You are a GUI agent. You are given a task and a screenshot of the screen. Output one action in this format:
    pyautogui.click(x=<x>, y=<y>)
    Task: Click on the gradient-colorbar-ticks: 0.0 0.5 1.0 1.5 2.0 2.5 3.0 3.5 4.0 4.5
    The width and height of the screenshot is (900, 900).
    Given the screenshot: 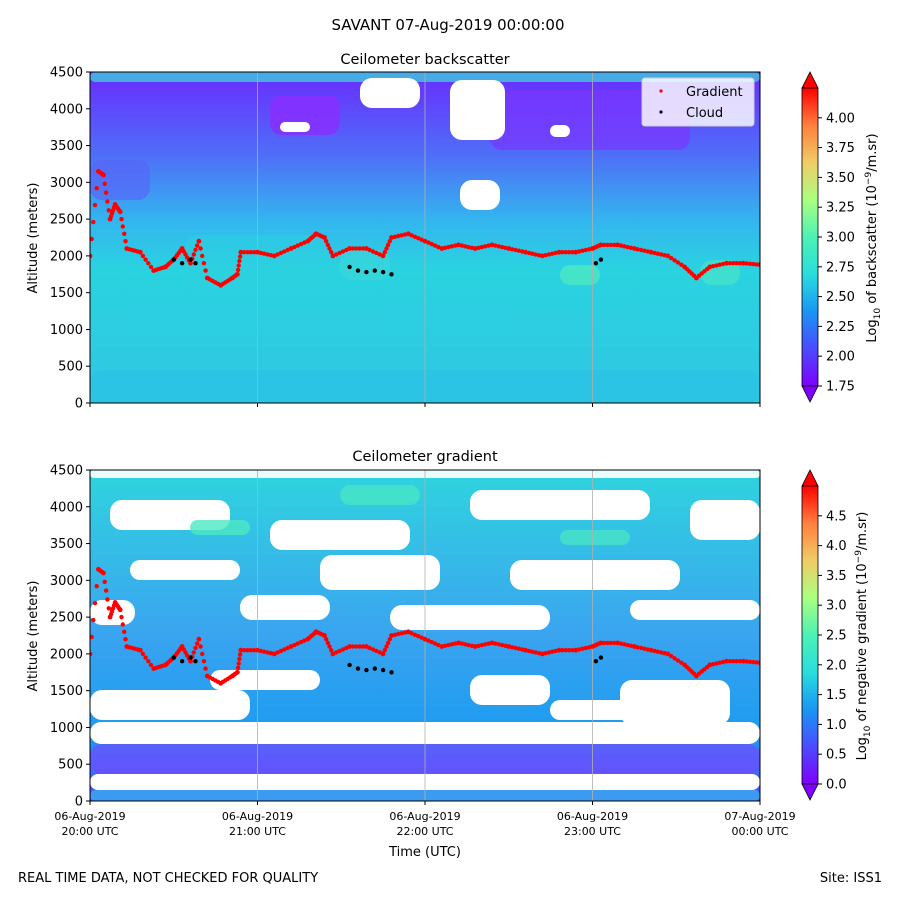 What is the action you would take?
    pyautogui.click(x=832, y=651)
    